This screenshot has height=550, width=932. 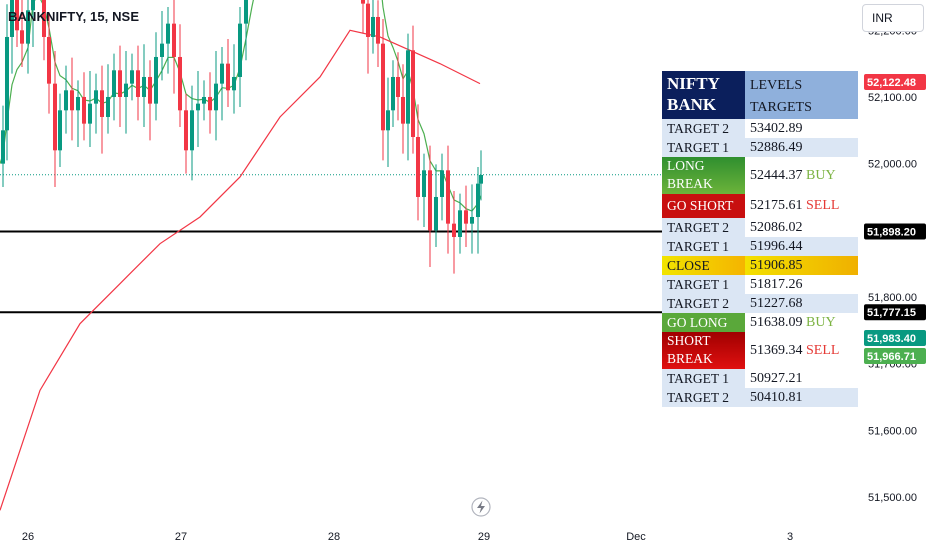 I want to click on x-tick-label: 3, so click(x=790, y=537).